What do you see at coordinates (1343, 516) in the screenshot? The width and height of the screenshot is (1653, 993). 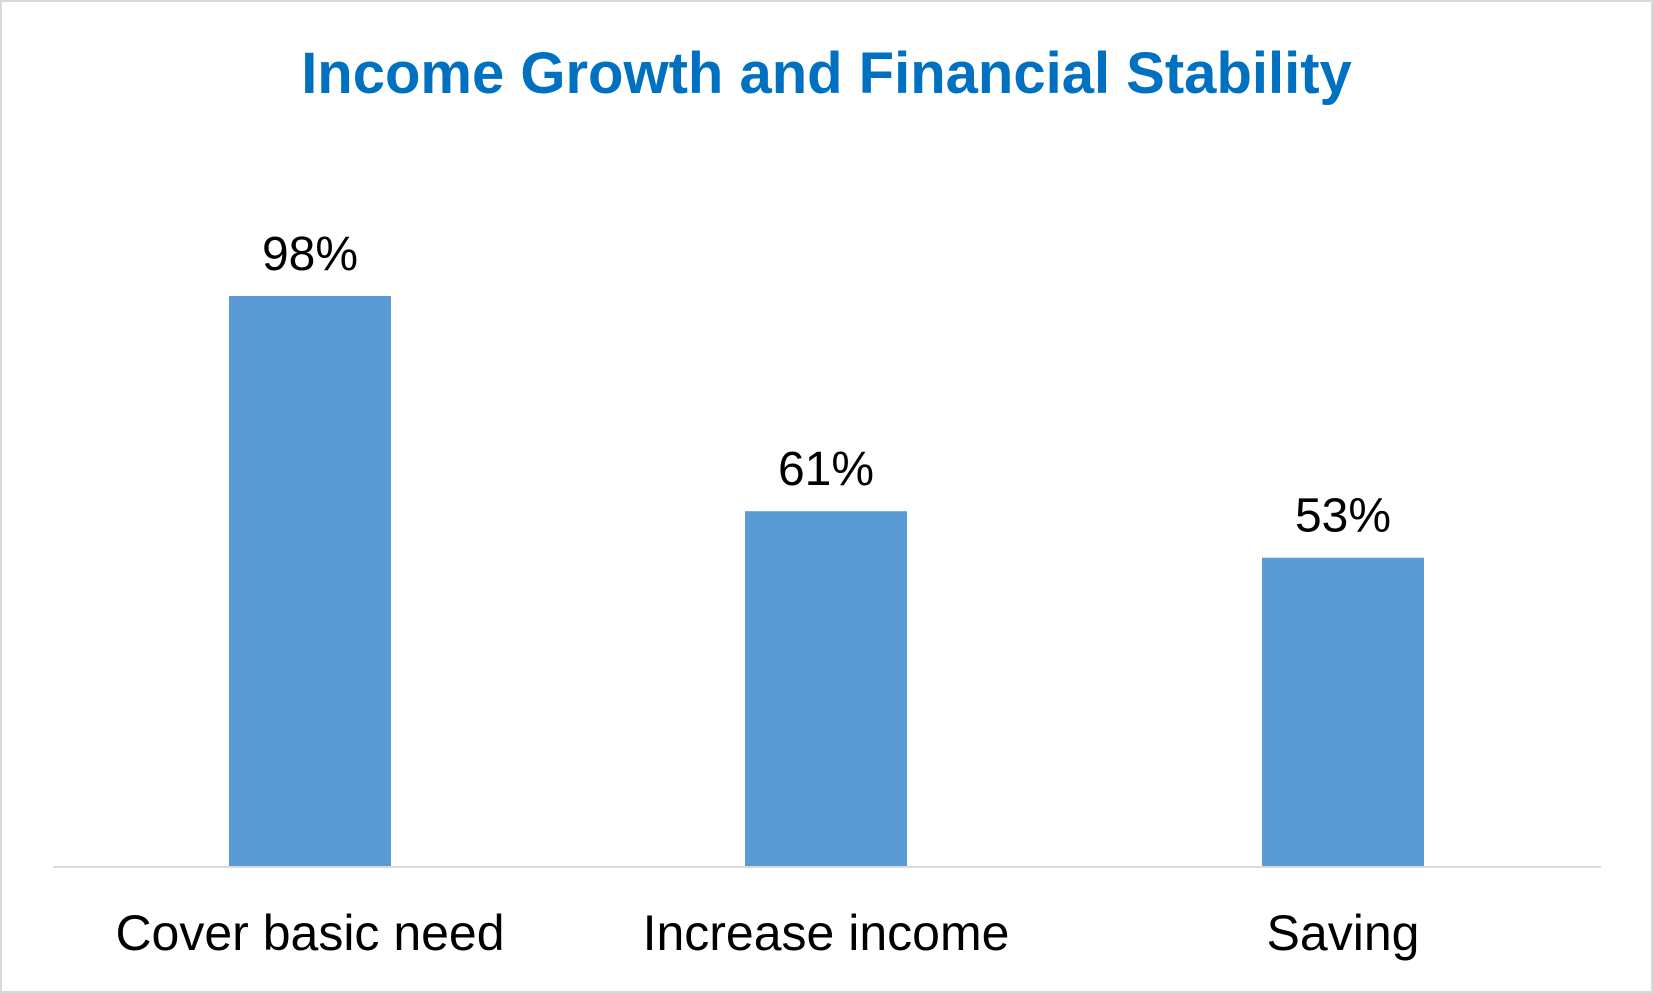 I see `data-label-2: 53%` at bounding box center [1343, 516].